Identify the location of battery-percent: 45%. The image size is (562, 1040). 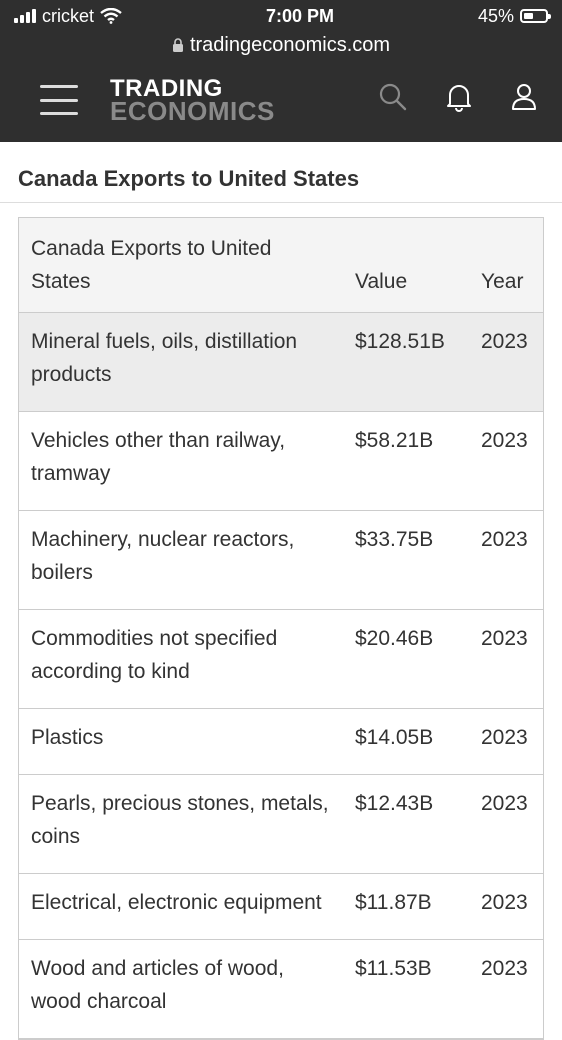
(495, 15).